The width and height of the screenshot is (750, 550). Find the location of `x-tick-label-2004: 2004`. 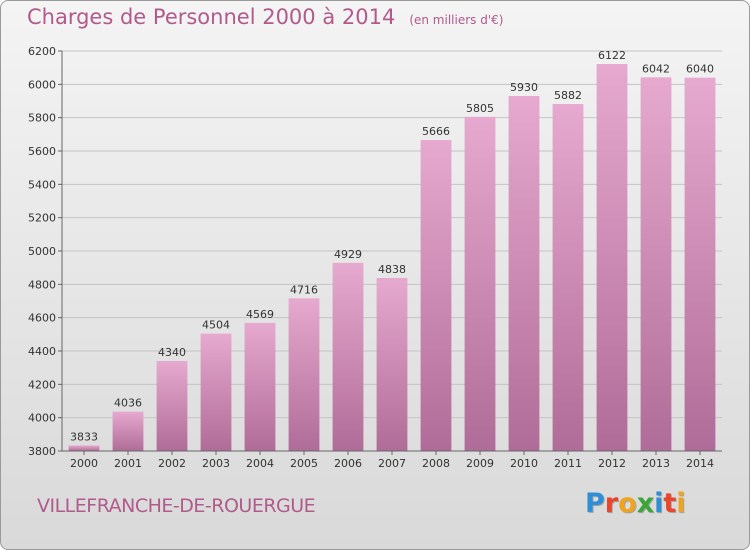

x-tick-label-2004: 2004 is located at coordinates (260, 463).